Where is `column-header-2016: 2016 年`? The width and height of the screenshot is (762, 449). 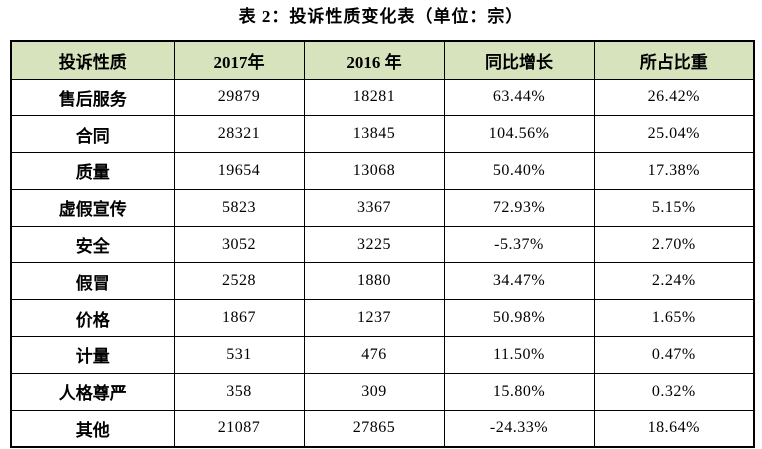
column-header-2016: 2016 年 is located at coordinates (374, 60).